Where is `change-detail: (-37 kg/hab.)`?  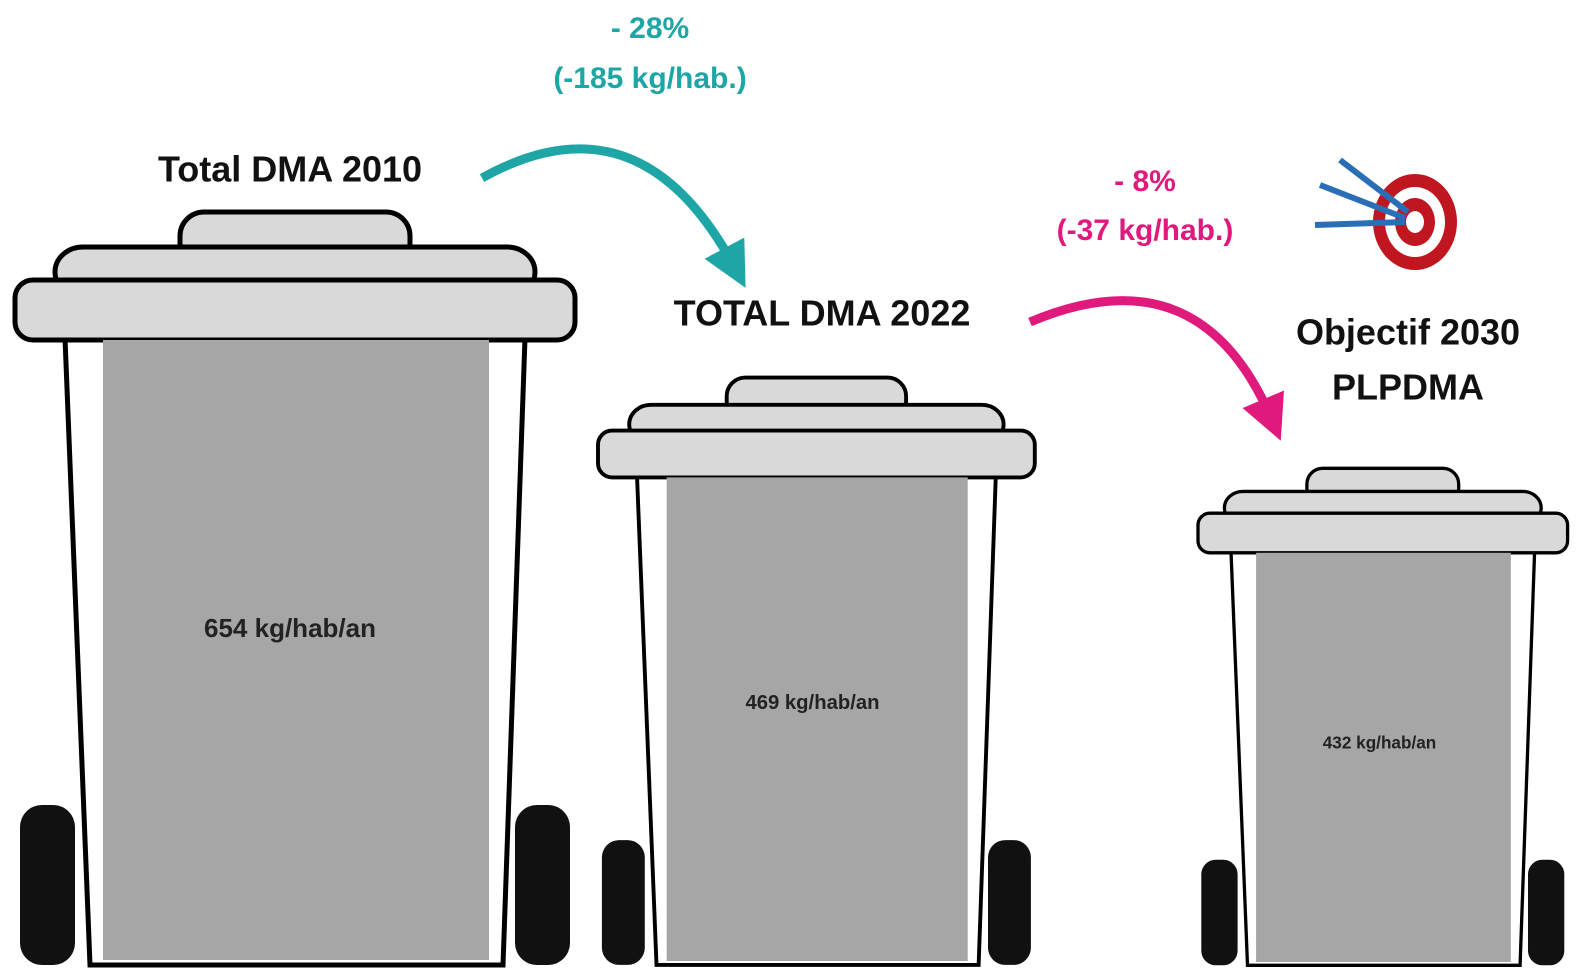 change-detail: (-37 kg/hab.) is located at coordinates (1145, 230).